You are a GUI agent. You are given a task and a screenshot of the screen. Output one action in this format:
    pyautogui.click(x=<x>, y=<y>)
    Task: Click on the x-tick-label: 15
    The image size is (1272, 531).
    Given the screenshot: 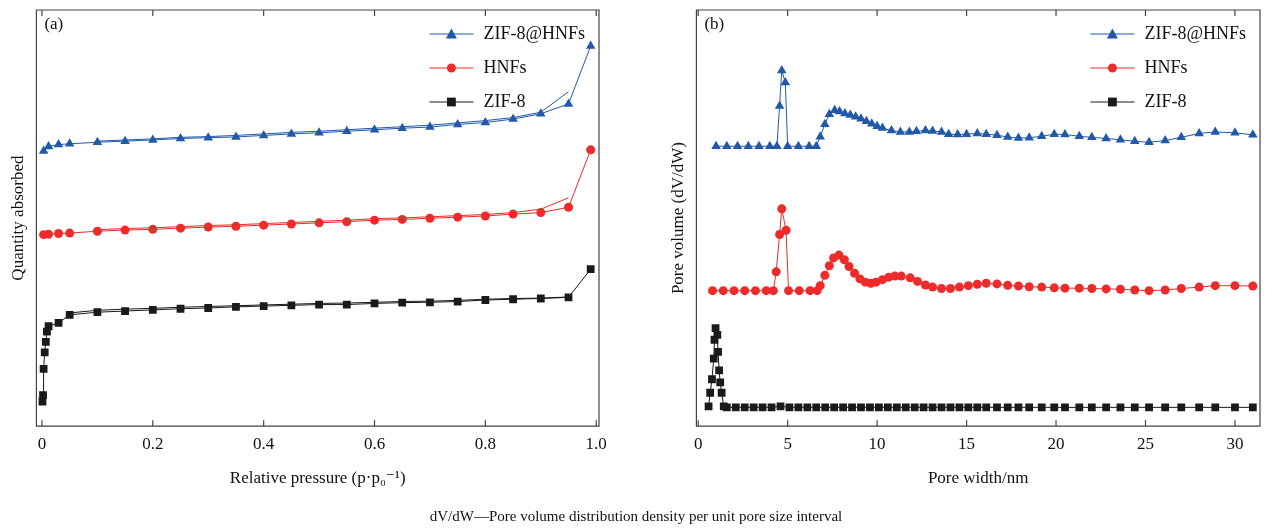 What is the action you would take?
    pyautogui.click(x=967, y=443)
    